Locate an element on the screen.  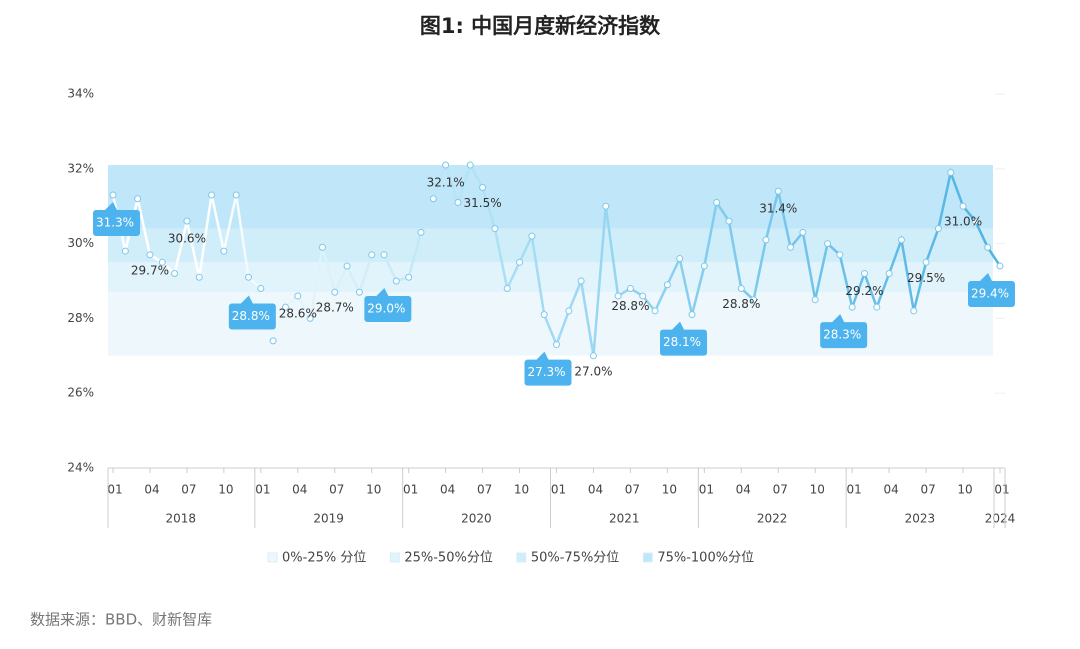
data-label: 31.0% is located at coordinates (963, 222).